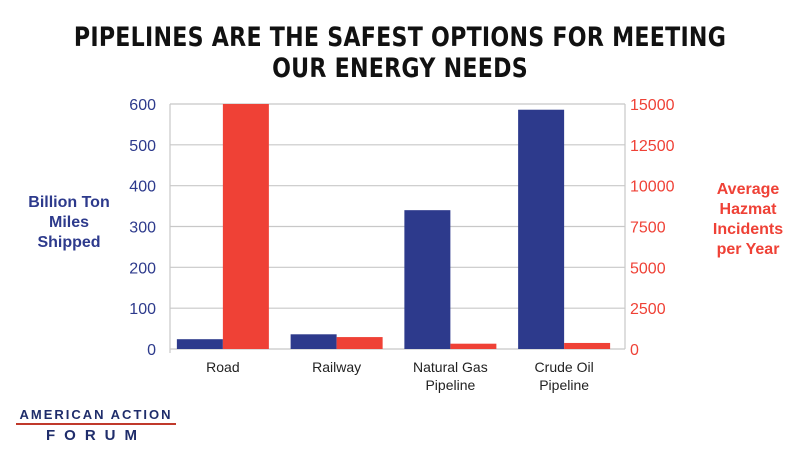  I want to click on y-axis-left-label: Billion Ton Miles Shipped, so click(69, 223).